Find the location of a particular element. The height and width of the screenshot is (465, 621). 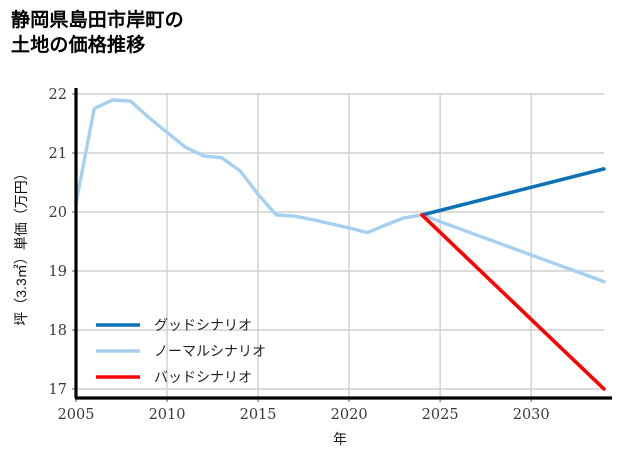

y-tick-label-17: 17 is located at coordinates (58, 390).